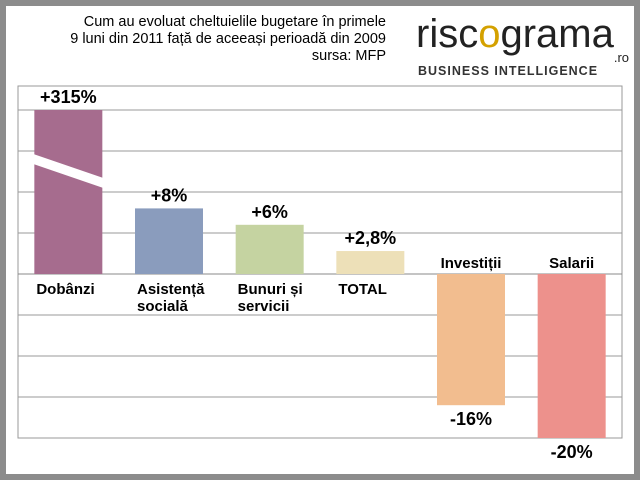 The image size is (640, 480). I want to click on category-label: Salarii, so click(571, 263).